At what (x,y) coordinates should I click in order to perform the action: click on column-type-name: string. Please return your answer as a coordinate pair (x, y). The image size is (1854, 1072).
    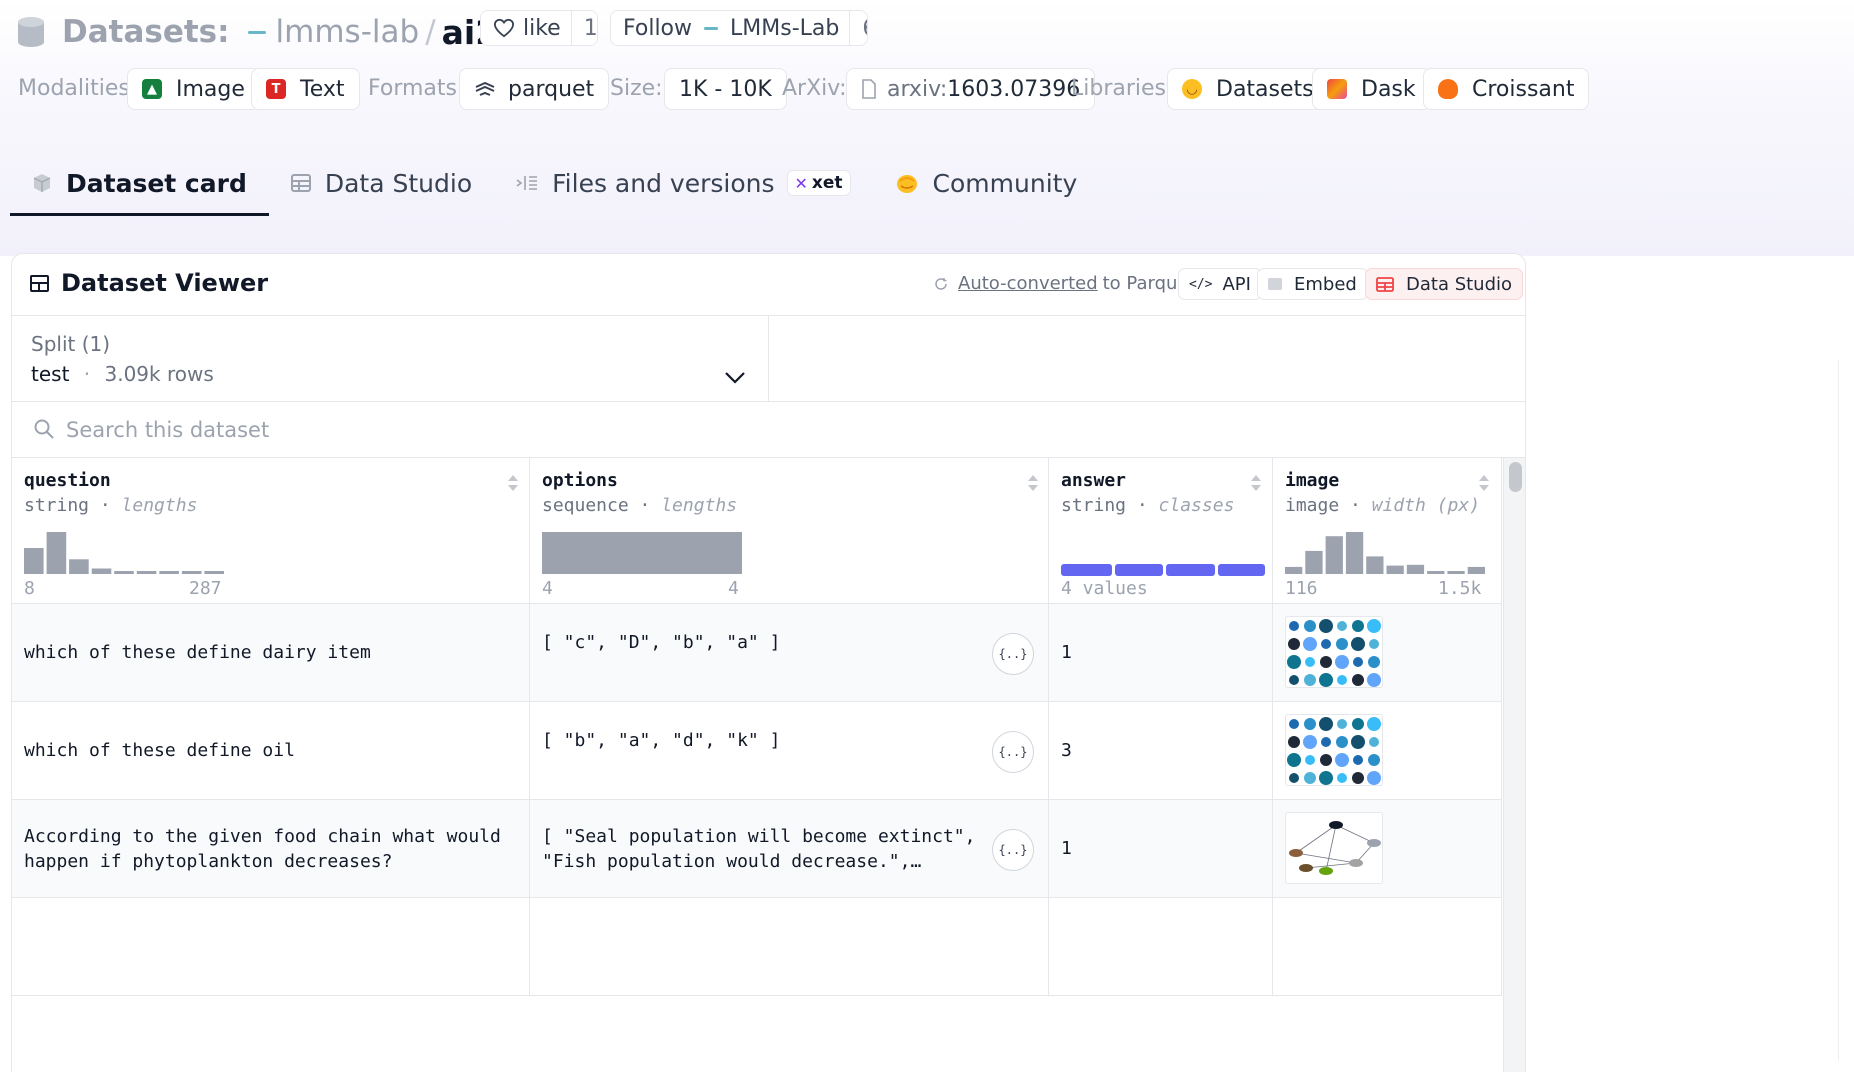
    Looking at the image, I should click on (1094, 505).